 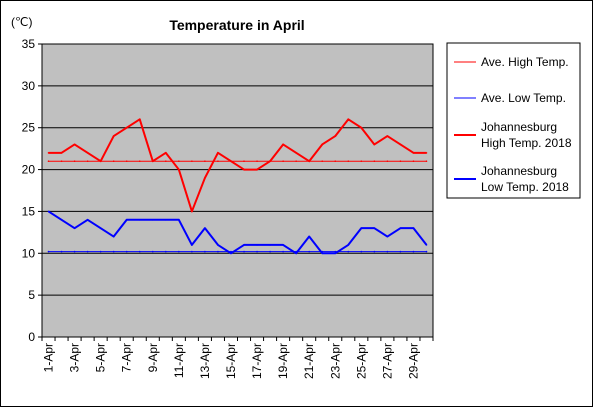 I want to click on x-tick-label: 27-Apr, so click(x=387, y=361).